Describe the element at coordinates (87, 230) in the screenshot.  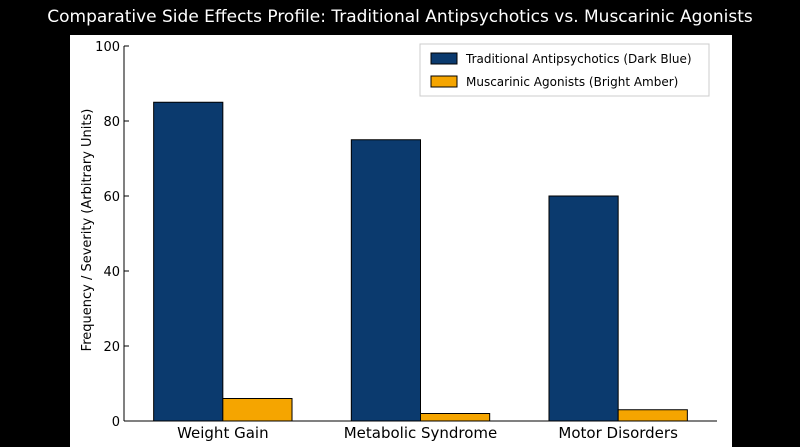
I see `y-axis-label: Frequency / Severity (Arbitrary Units)` at that location.